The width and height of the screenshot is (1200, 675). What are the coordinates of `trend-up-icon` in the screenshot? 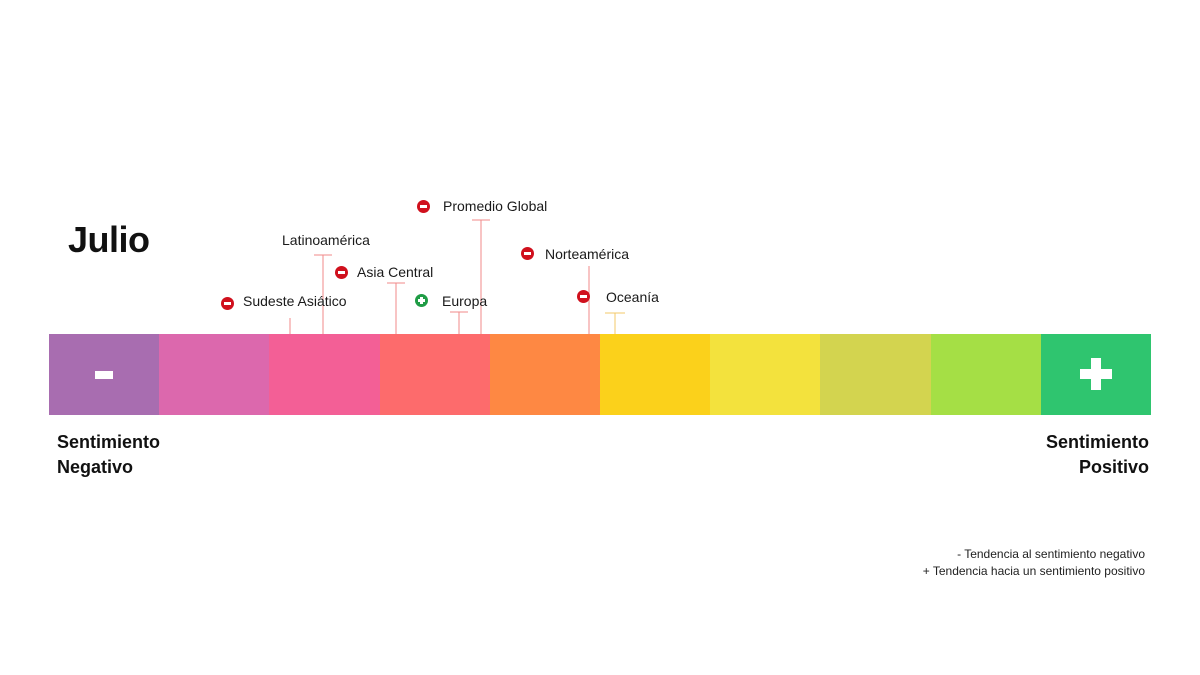 It's located at (421, 300).